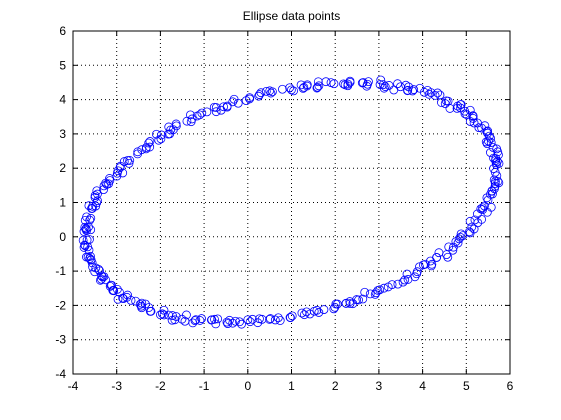 The image size is (561, 420). What do you see at coordinates (60, 374) in the screenshot?
I see `y-tick-label: -4` at bounding box center [60, 374].